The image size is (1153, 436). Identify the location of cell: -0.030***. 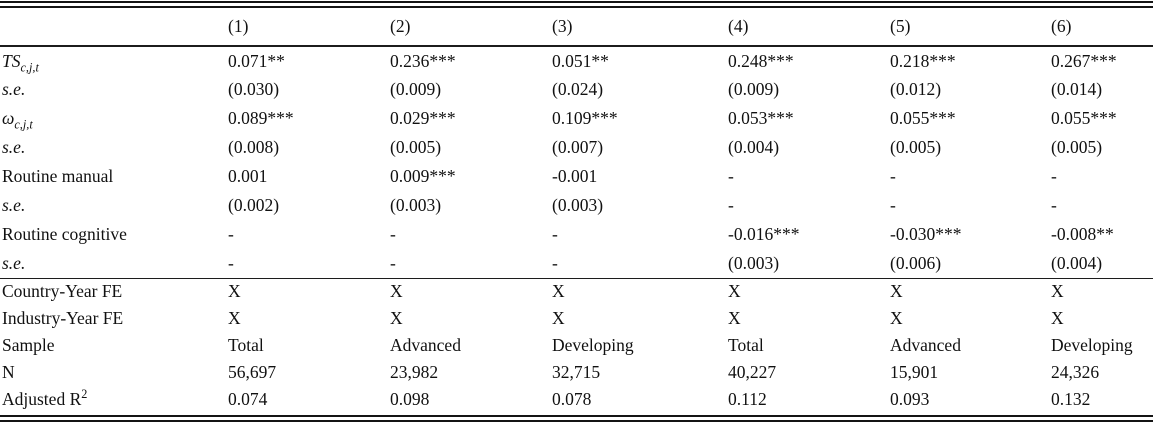
(926, 234).